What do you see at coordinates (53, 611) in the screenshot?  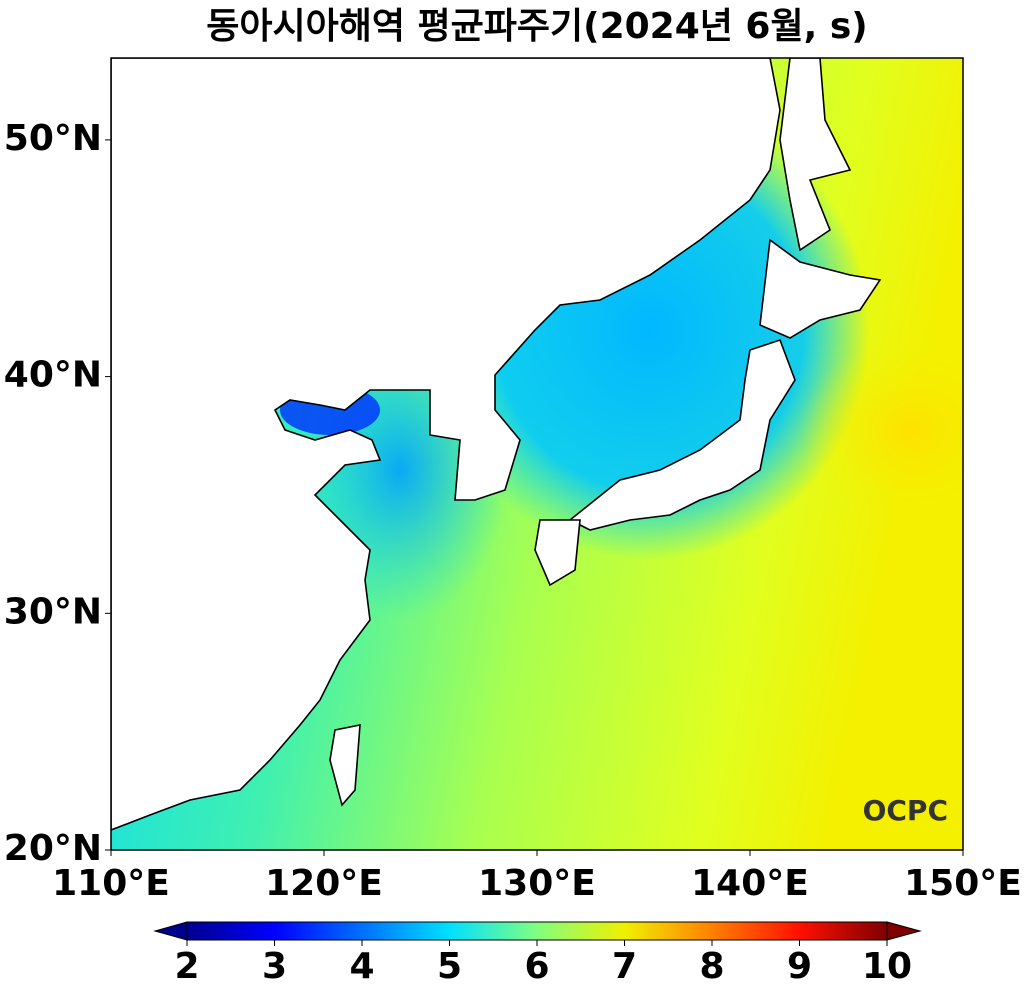 I see `y-tick-label: 30°N` at bounding box center [53, 611].